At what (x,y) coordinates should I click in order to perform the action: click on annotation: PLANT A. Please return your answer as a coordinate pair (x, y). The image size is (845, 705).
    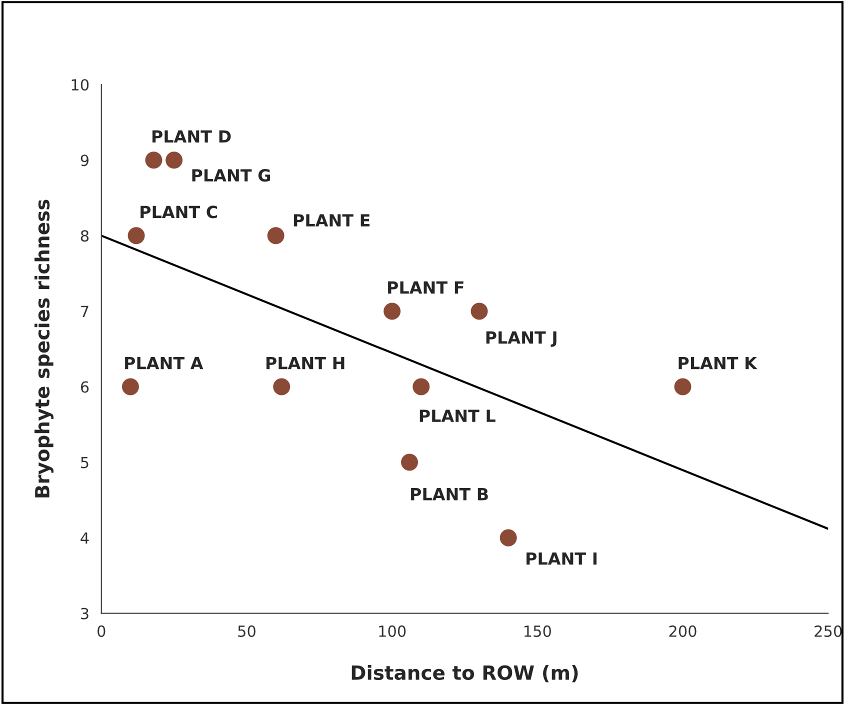
    Looking at the image, I should click on (164, 363).